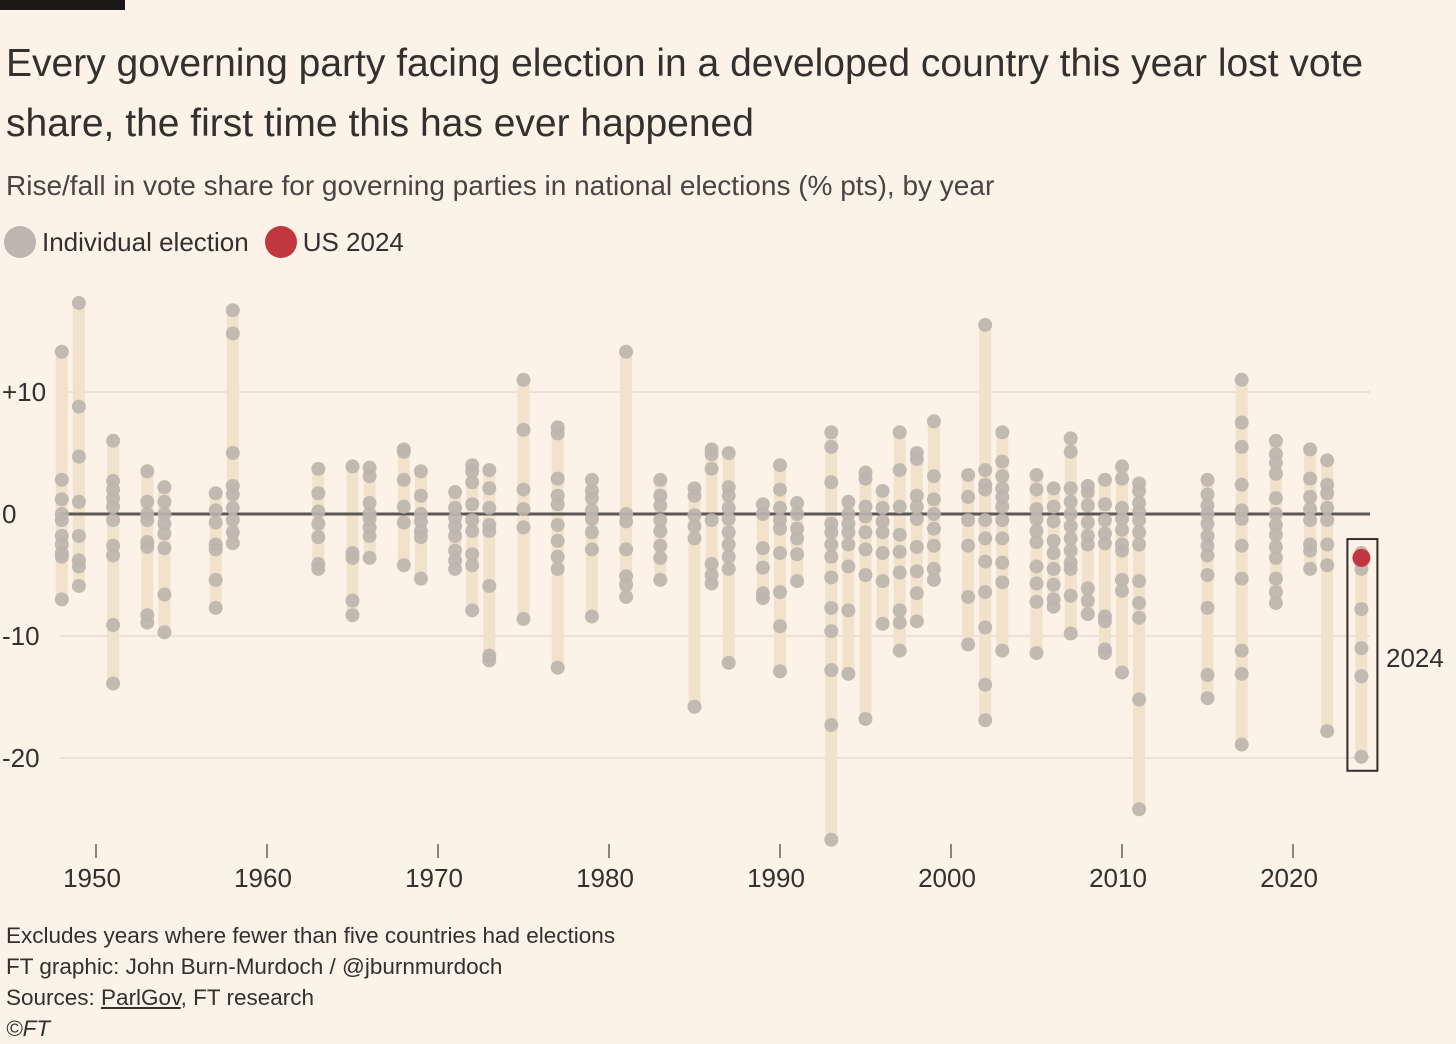  Describe the element at coordinates (1415, 658) in the screenshot. I see `highlight-label: 2024` at that location.